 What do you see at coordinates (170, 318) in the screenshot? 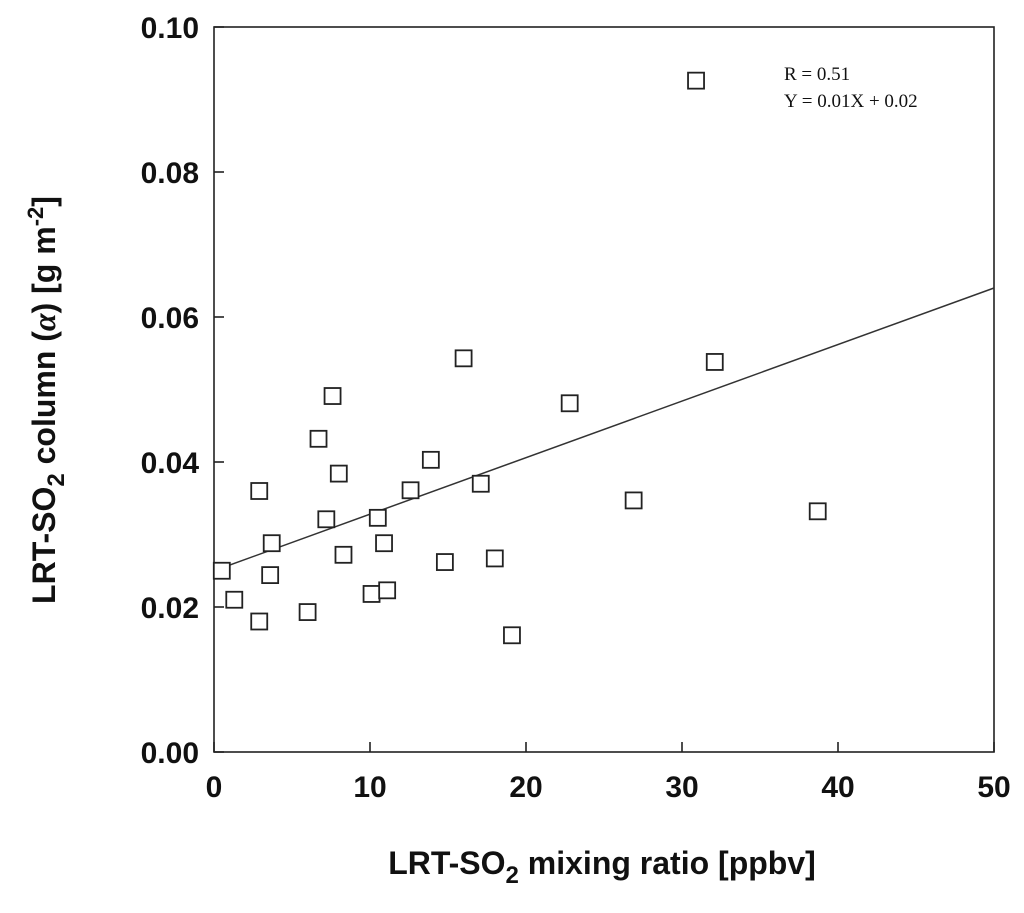
I see `y-tick-label: 0.06` at bounding box center [170, 318].